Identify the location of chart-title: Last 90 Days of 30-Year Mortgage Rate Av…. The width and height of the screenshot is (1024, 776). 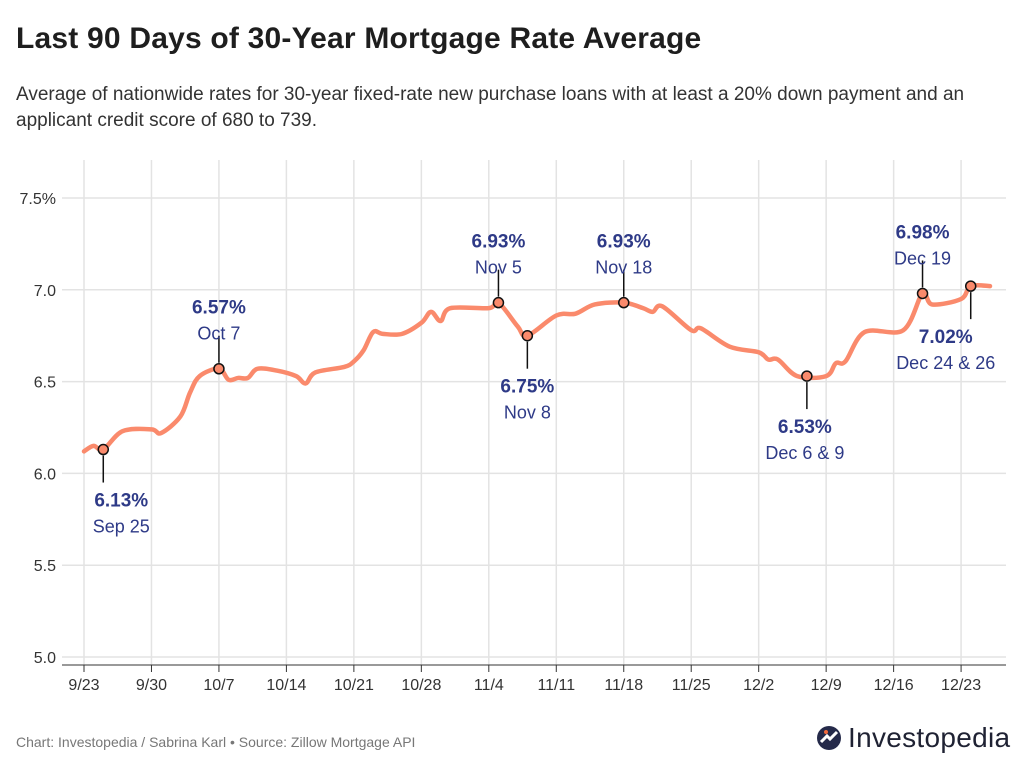
(359, 38).